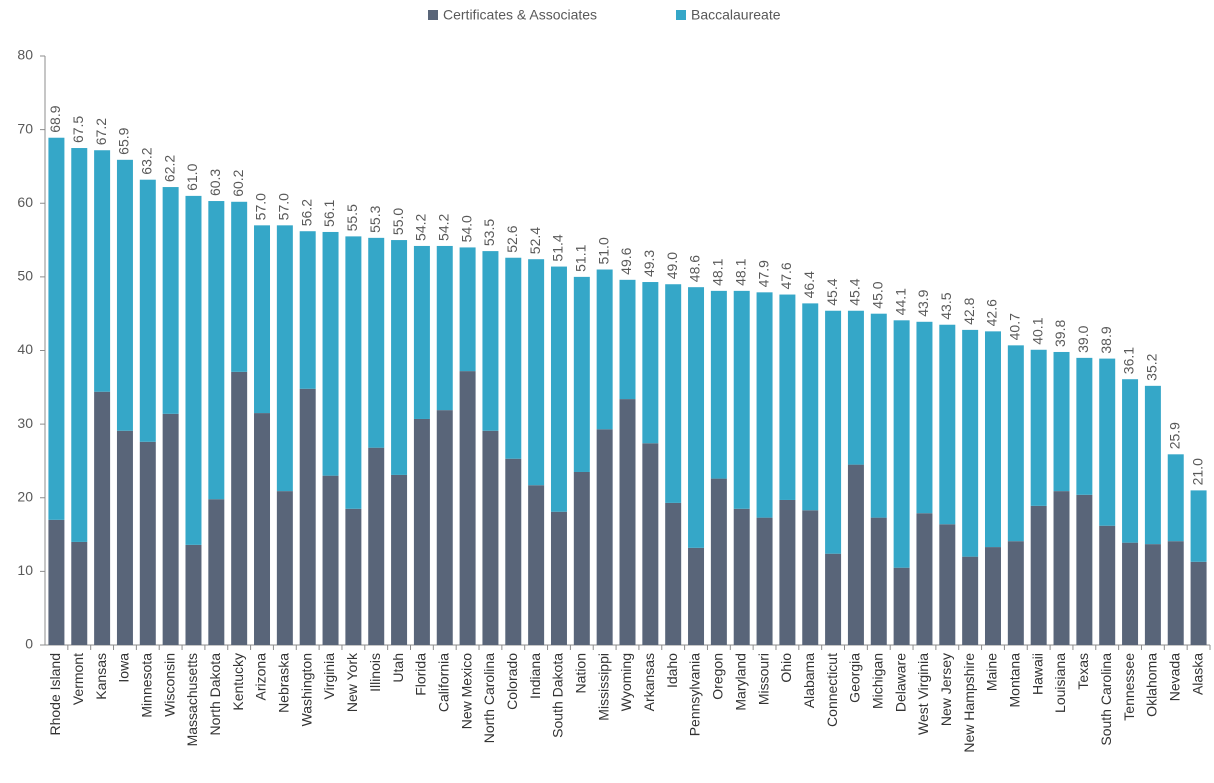  What do you see at coordinates (306, 212) in the screenshot?
I see `total-label: 56.2` at bounding box center [306, 212].